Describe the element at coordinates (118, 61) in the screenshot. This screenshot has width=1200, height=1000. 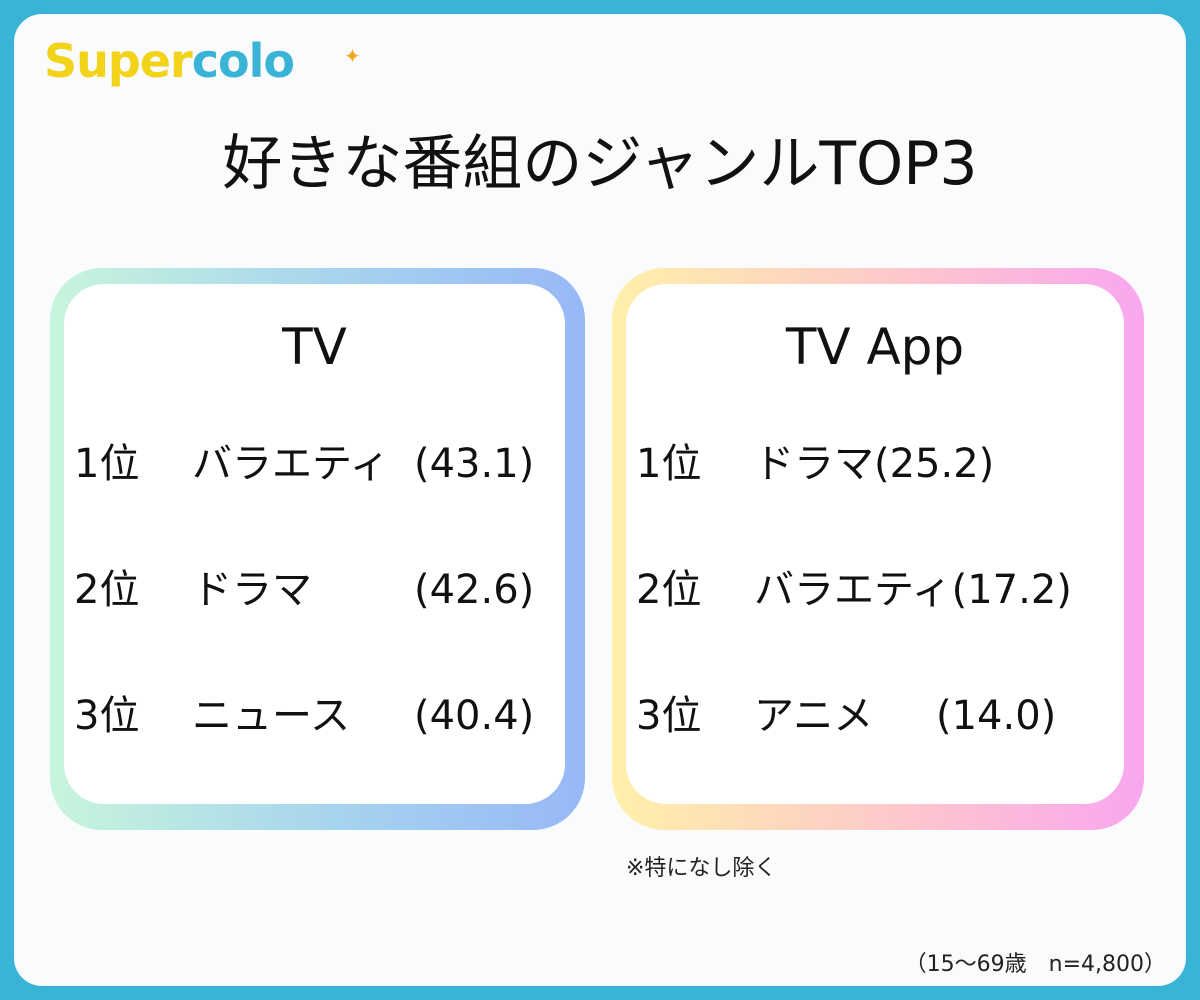
I see `logo-text-part1: Super` at that location.